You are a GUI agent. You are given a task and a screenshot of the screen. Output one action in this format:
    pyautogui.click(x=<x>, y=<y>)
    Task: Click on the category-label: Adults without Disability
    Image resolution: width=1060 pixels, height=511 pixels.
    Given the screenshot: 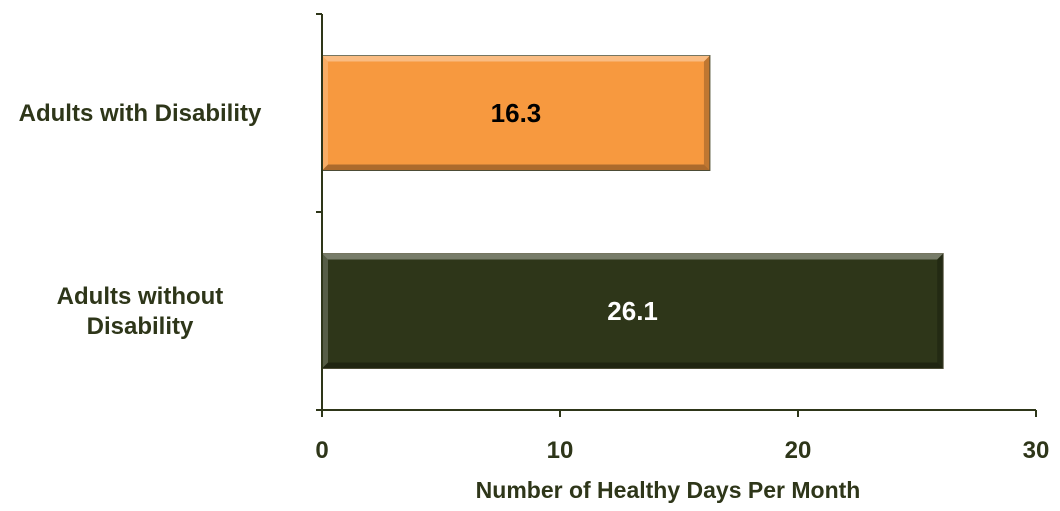 What is the action you would take?
    pyautogui.click(x=140, y=311)
    